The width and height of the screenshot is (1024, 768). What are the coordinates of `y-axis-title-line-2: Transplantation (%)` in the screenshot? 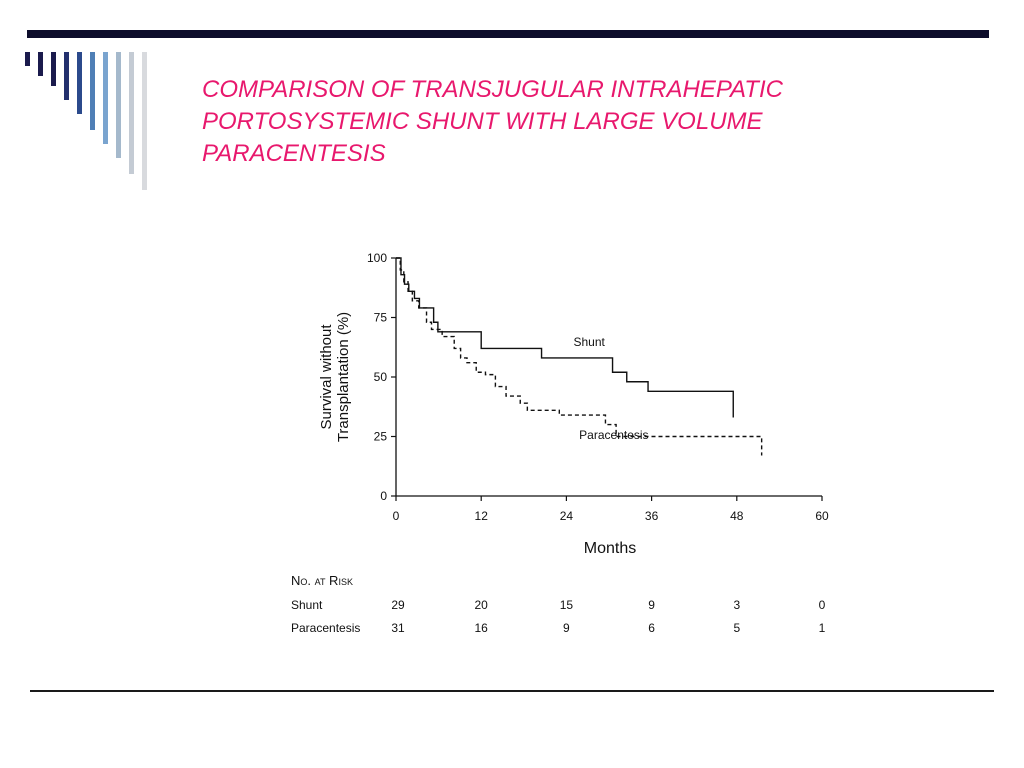 It's located at (343, 377).